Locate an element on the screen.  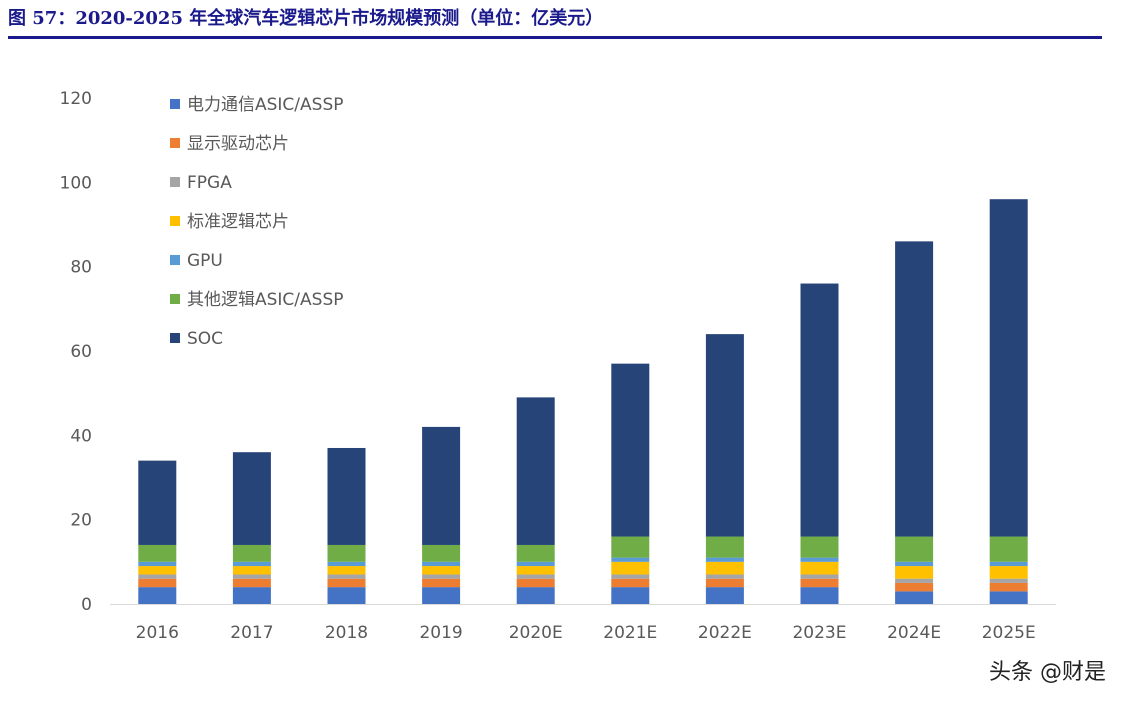
x-tick-label: 2023E is located at coordinates (819, 633).